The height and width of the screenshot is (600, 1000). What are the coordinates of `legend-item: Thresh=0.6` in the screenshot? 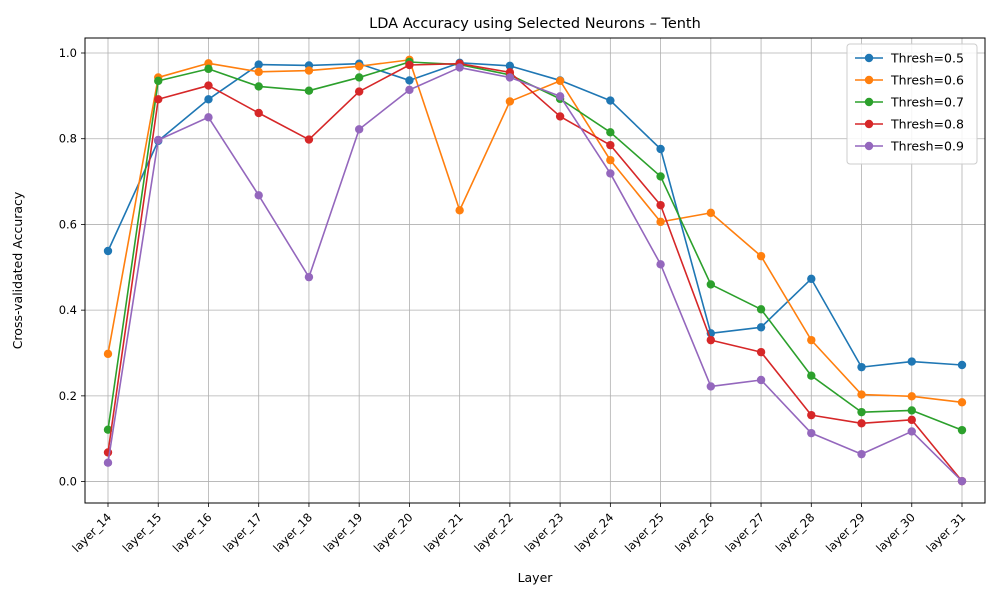 It's located at (909, 80).